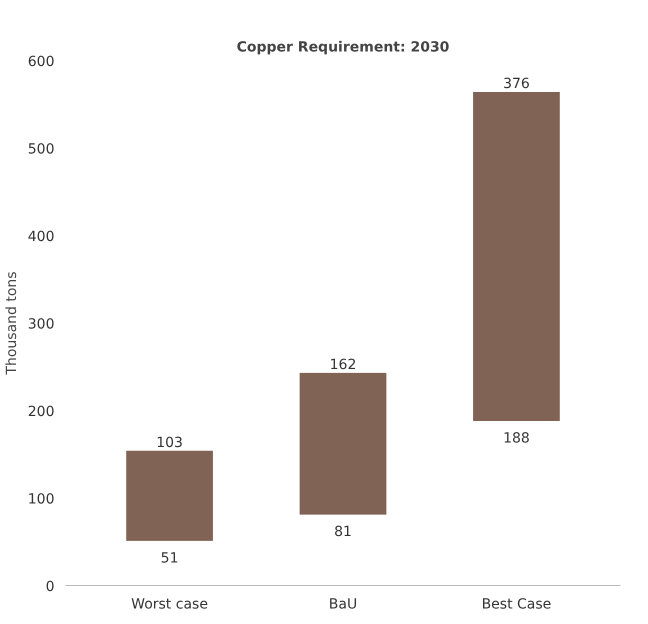 The image size is (648, 624). Describe the element at coordinates (343, 48) in the screenshot. I see `chart-title: Copper Requirement: 2030` at that location.